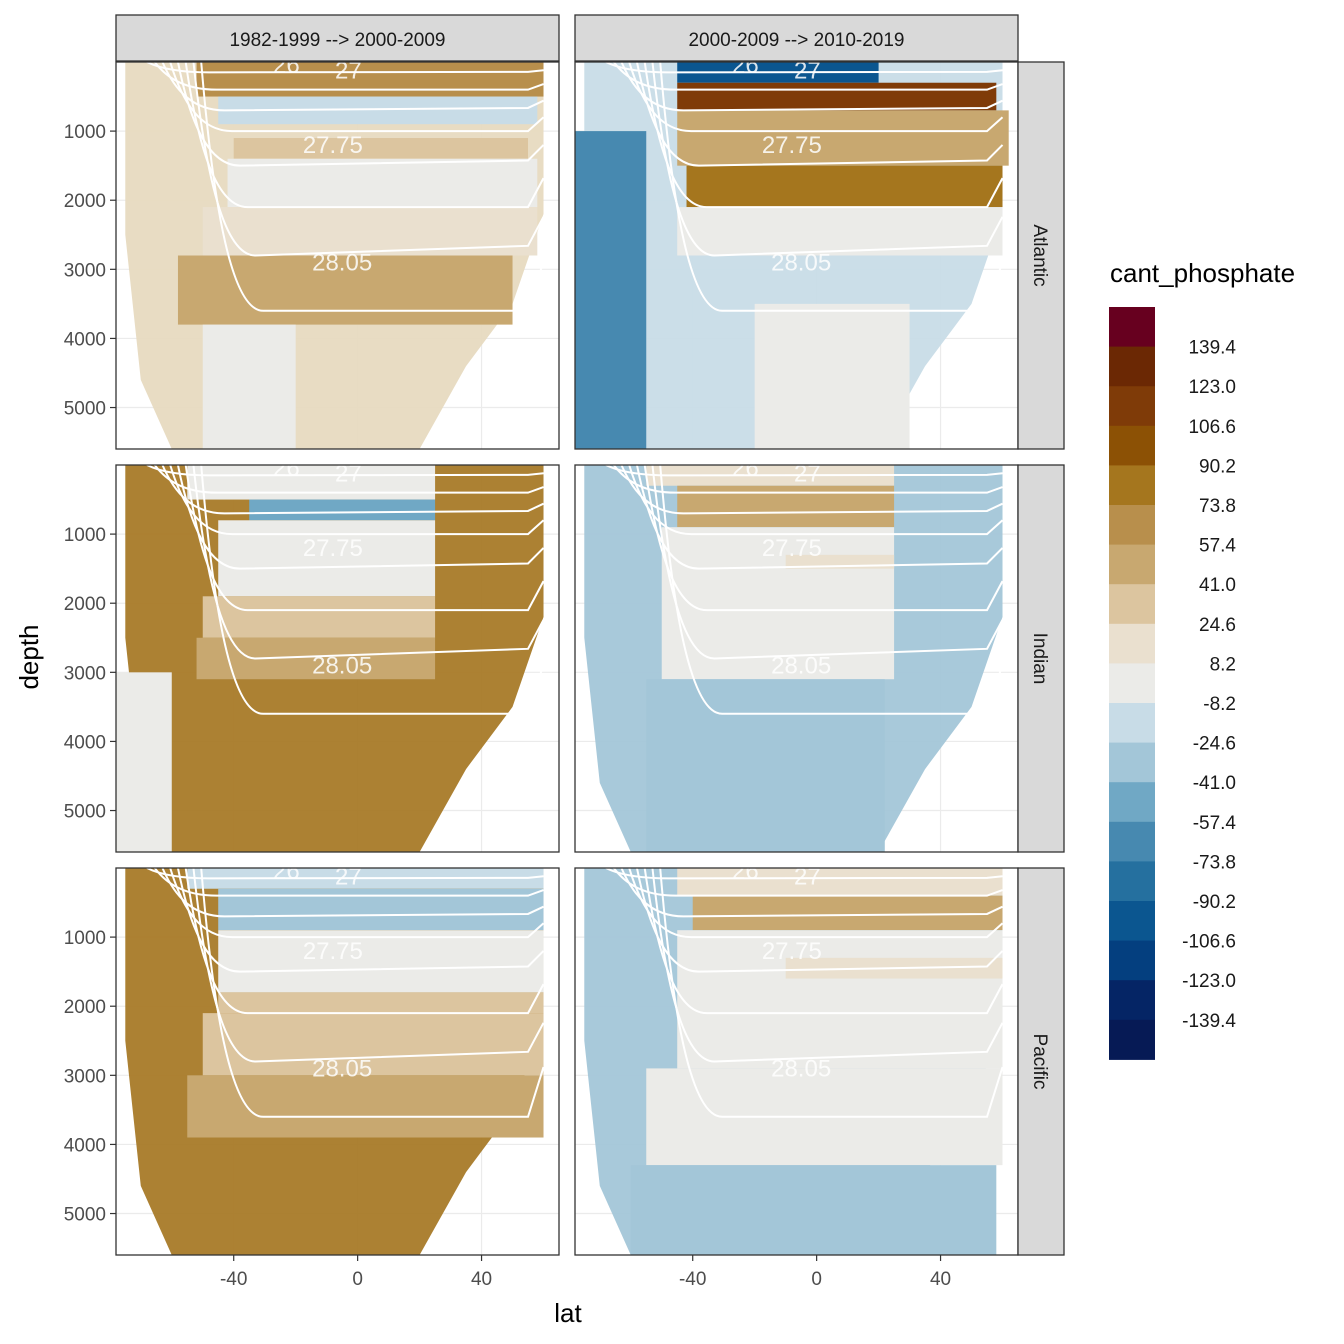  Describe the element at coordinates (1217, 466) in the screenshot. I see `legend-label: 90.2` at that location.